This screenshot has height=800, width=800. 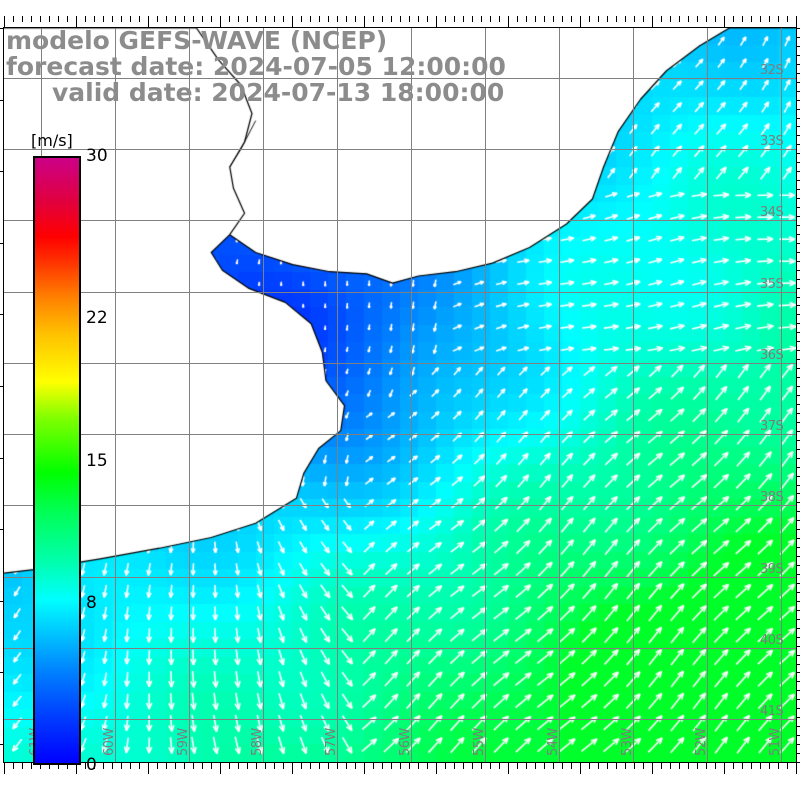 What do you see at coordinates (257, 742) in the screenshot?
I see `lon-label-58W: 58W` at bounding box center [257, 742].